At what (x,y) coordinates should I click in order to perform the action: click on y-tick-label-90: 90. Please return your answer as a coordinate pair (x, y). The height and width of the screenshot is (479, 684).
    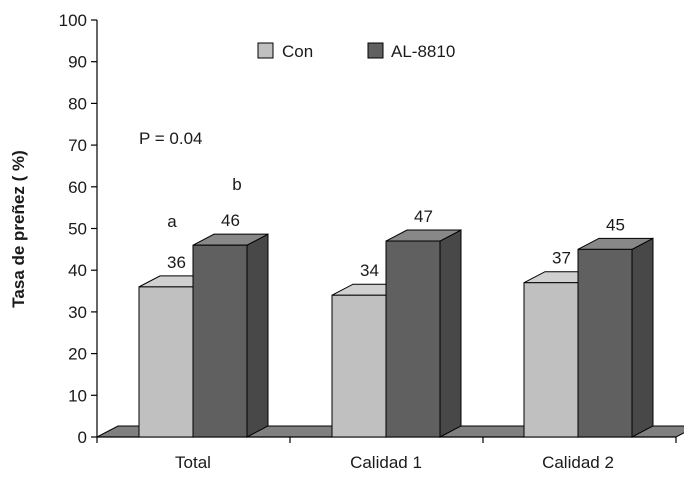
    Looking at the image, I should click on (77, 62).